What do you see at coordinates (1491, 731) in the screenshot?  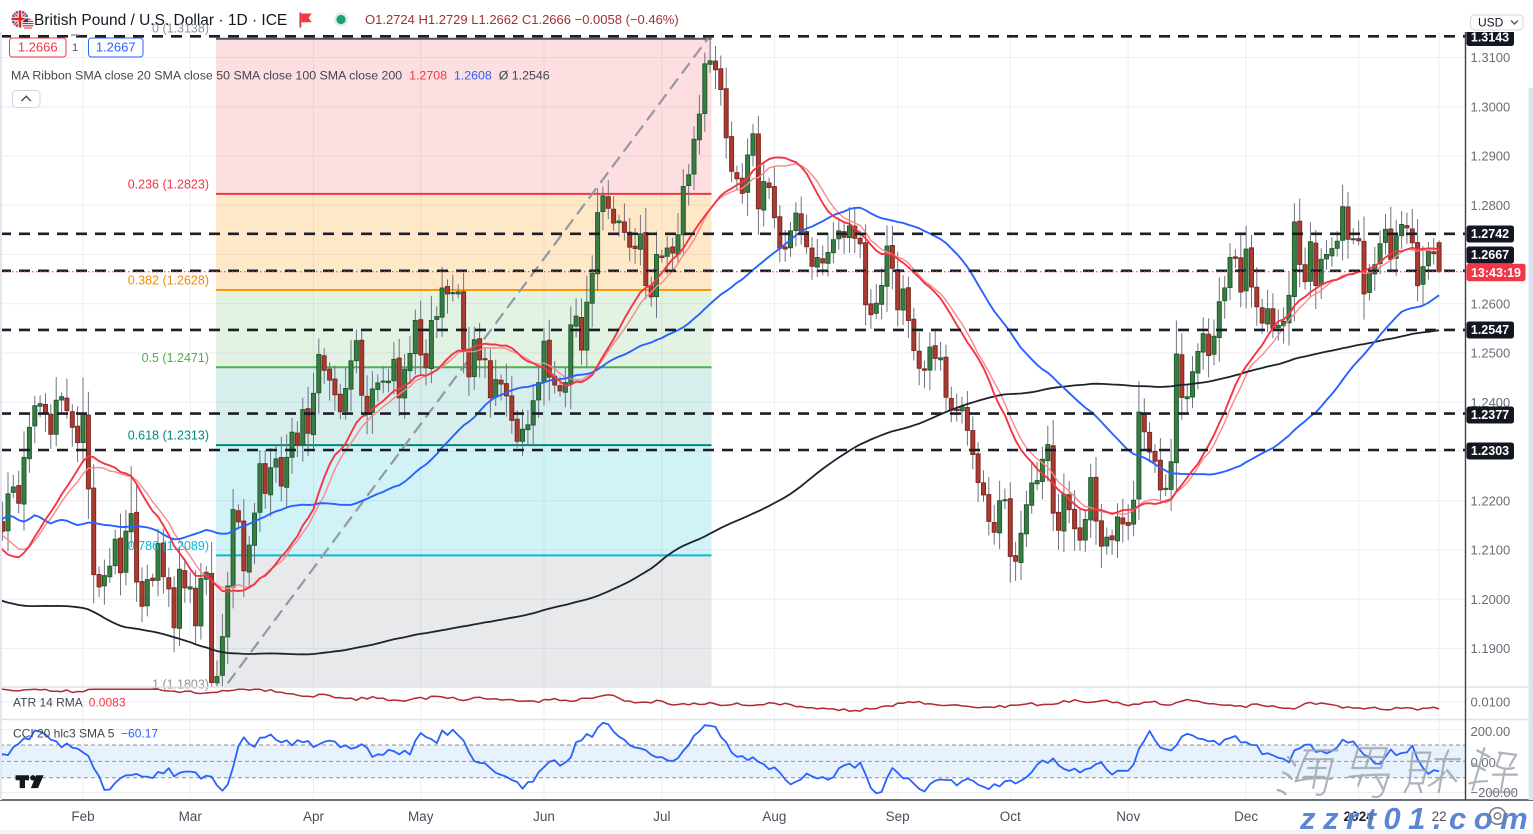 I see `svg-text: 200.00` at bounding box center [1491, 731].